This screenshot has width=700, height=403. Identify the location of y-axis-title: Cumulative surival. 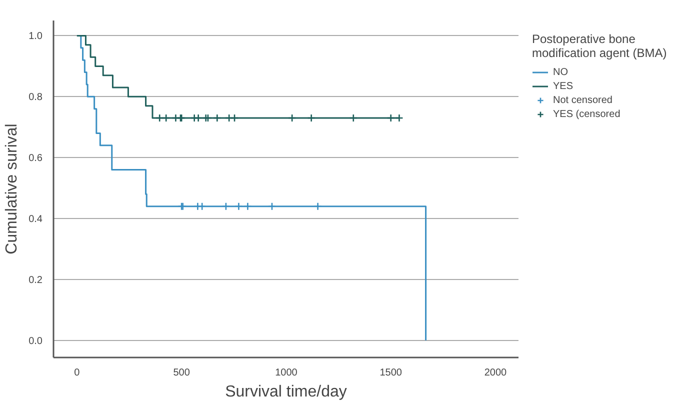
(12, 189).